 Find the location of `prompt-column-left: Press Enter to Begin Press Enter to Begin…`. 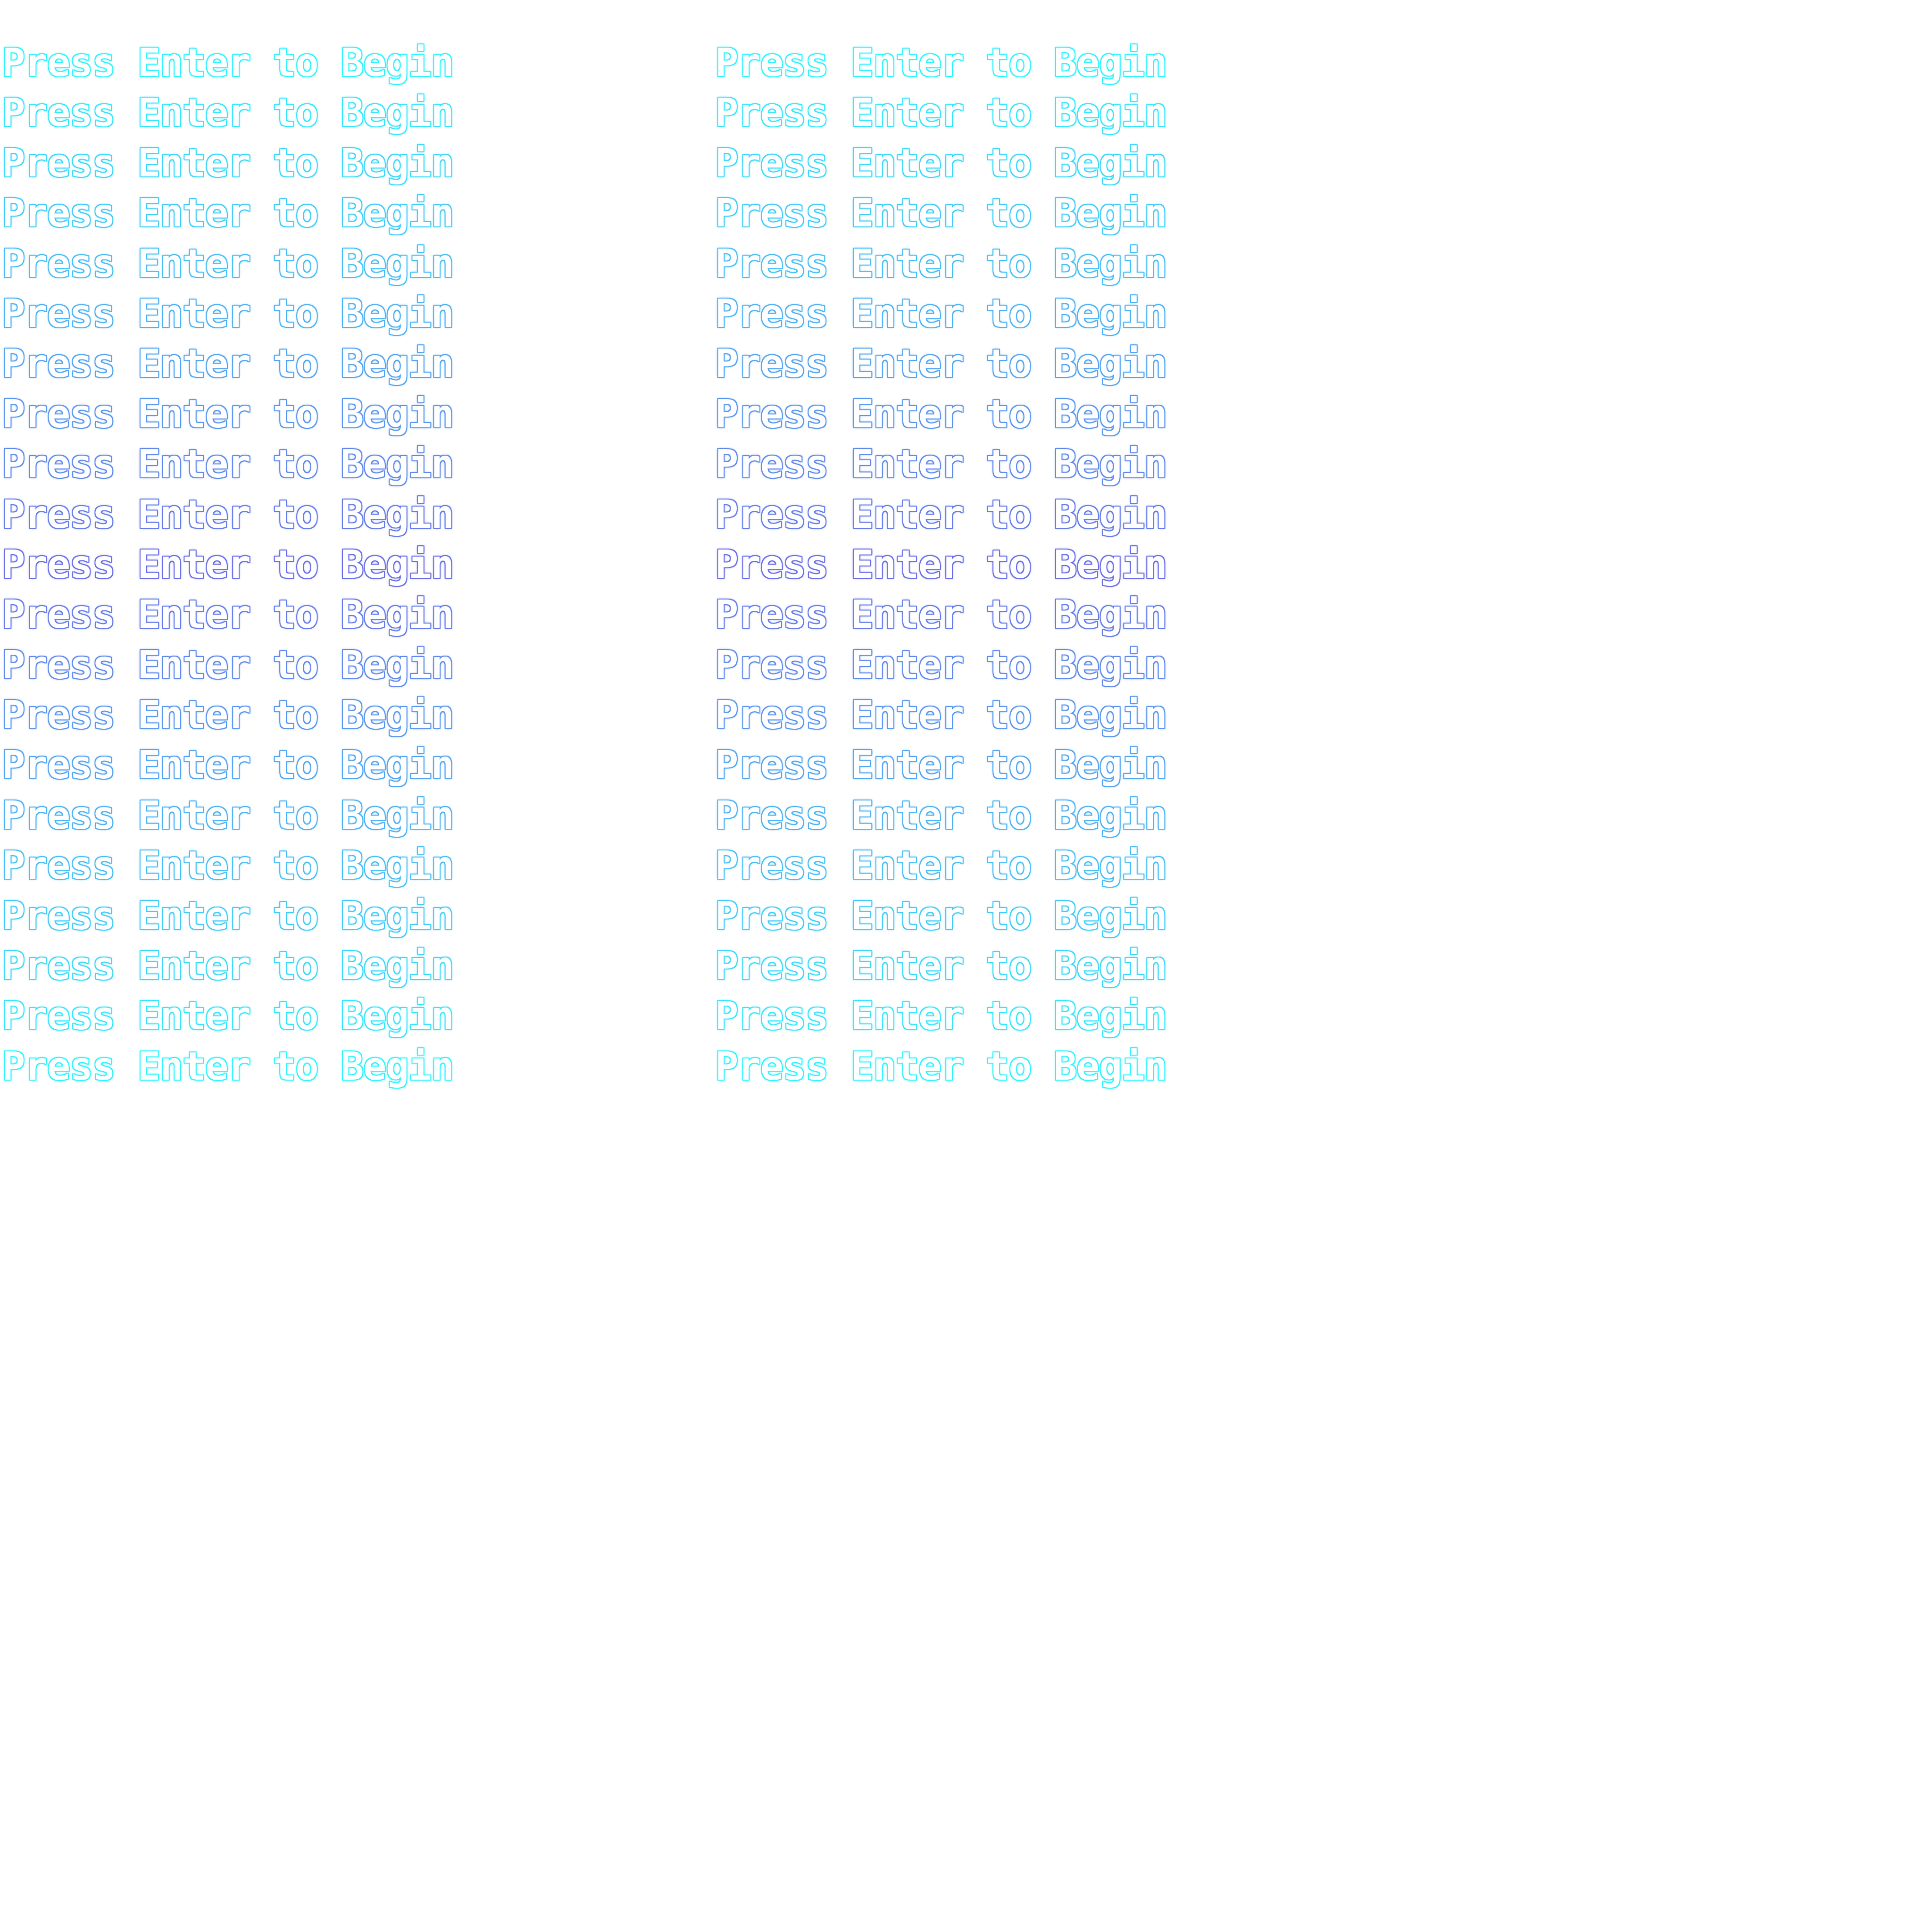

prompt-column-left: Press Enter to Begin Press Enter to Begin… is located at coordinates (228, 568).